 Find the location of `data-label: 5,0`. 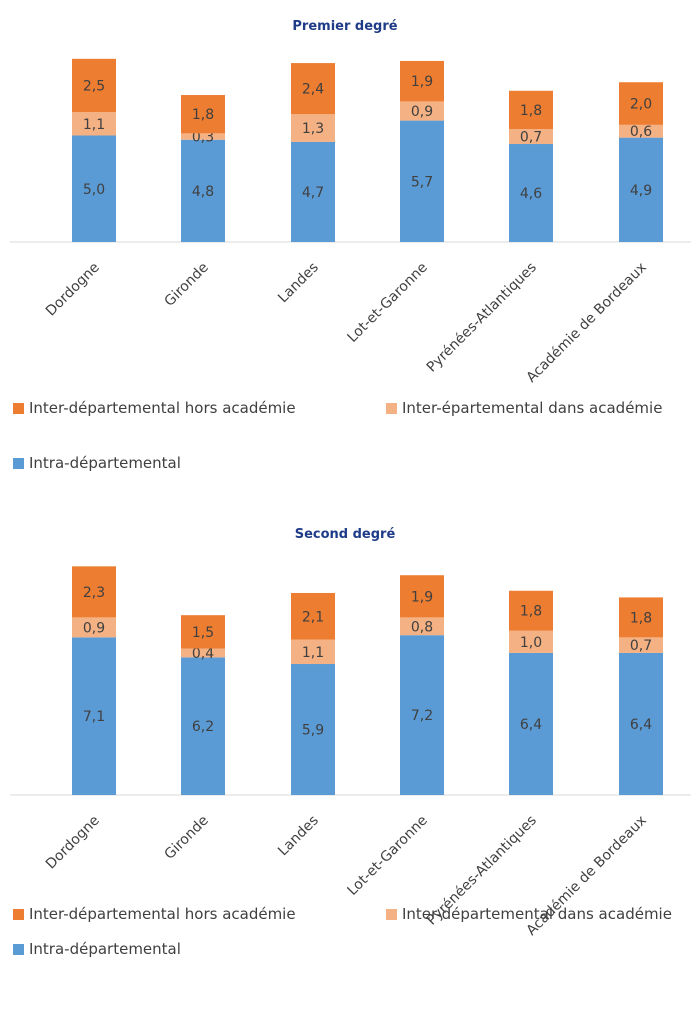

data-label: 5,0 is located at coordinates (94, 190).